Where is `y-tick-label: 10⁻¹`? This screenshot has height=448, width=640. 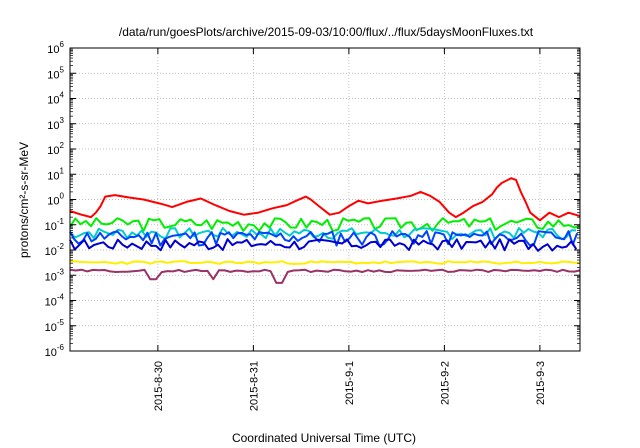 y-tick-label: 10⁻¹ is located at coordinates (55, 225).